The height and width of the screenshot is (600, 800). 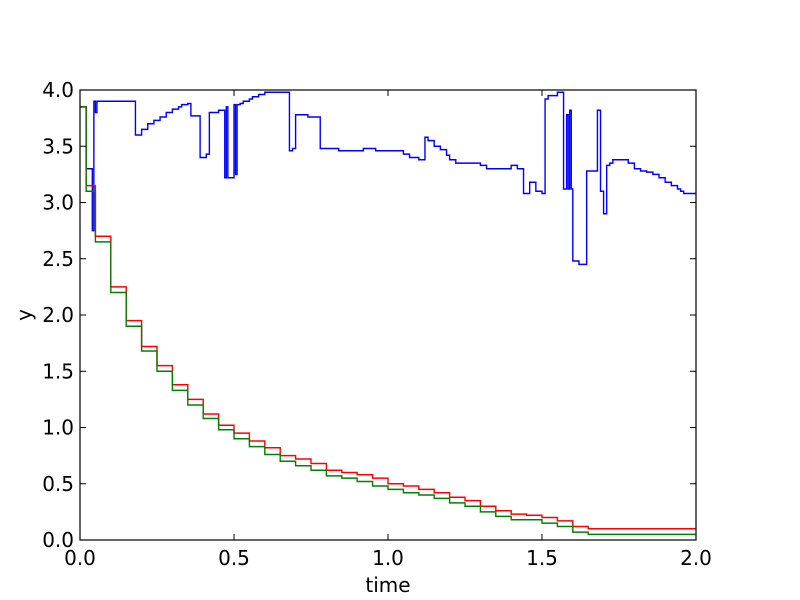 I want to click on y-tick-label: 1.0, so click(x=58, y=428).